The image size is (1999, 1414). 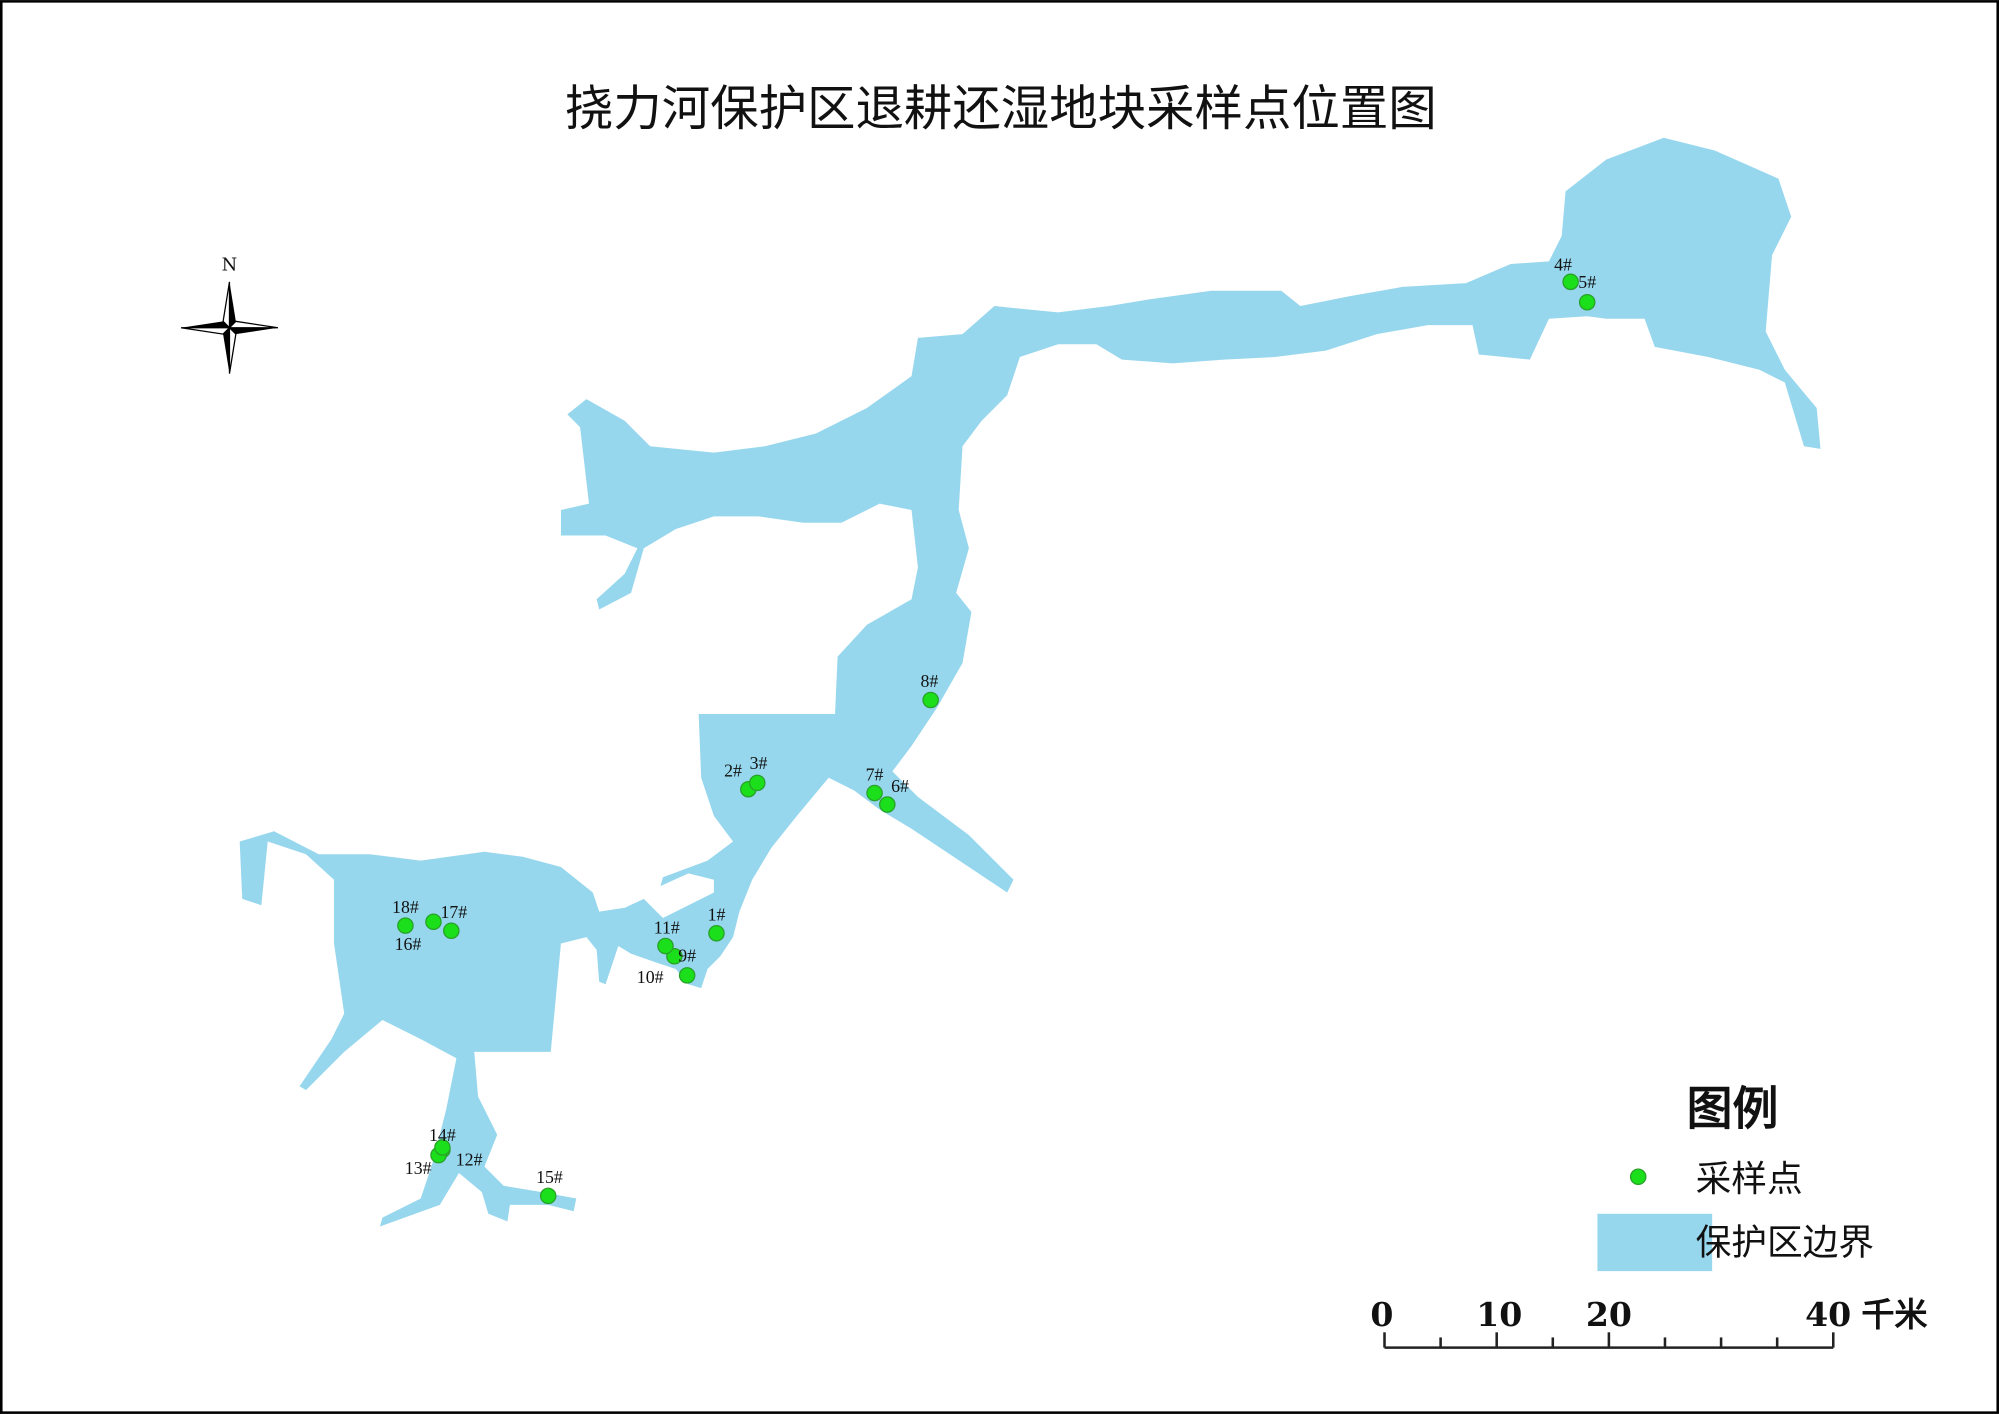 What do you see at coordinates (875, 774) in the screenshot?
I see `sample-point-label: 7#` at bounding box center [875, 774].